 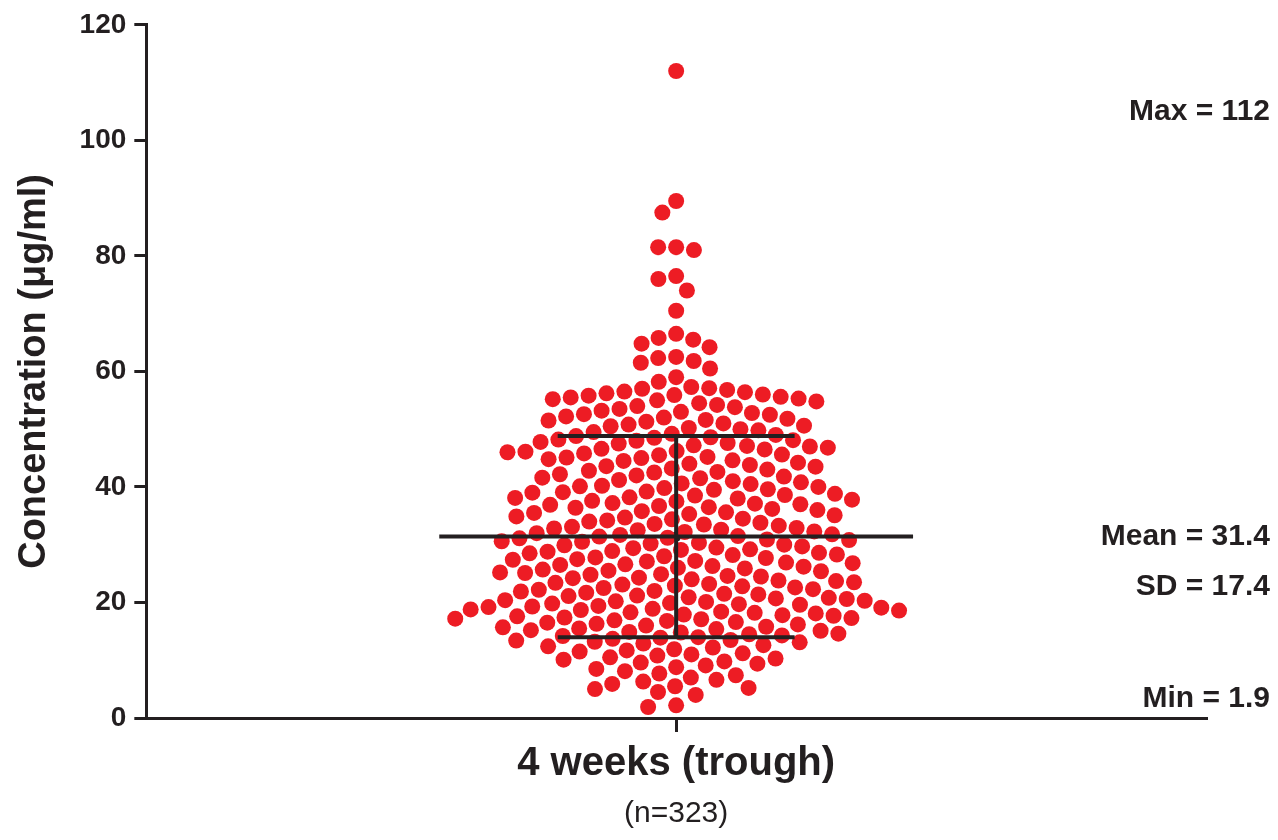 I want to click on annotation: SD = 17.4, so click(x=1203, y=584).